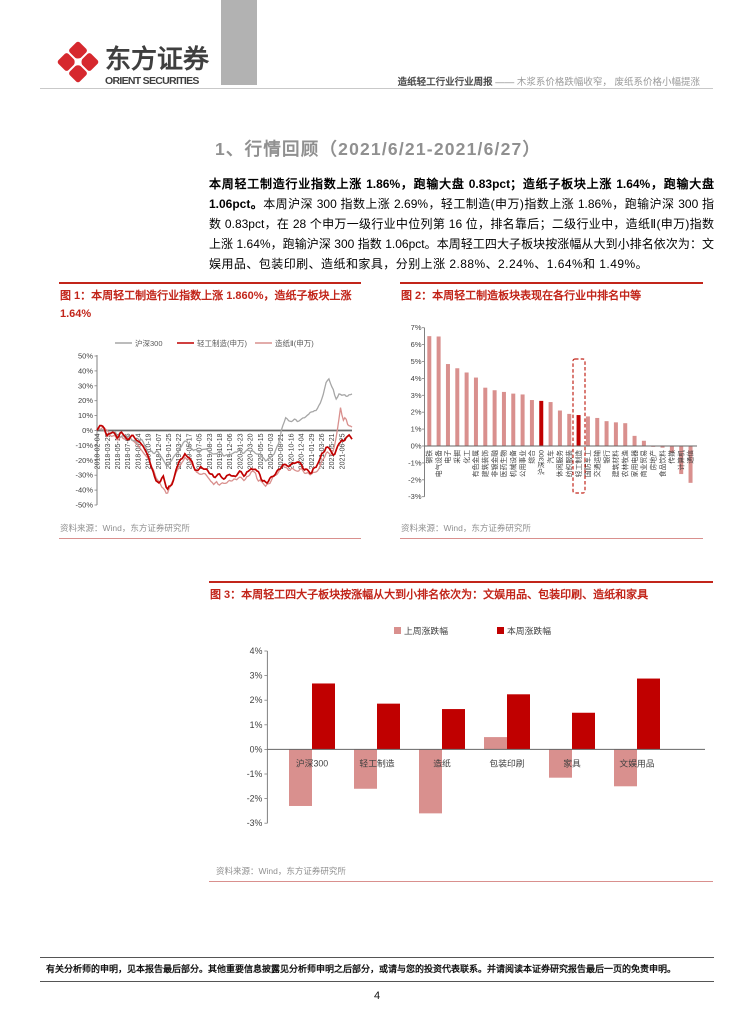 Image resolution: width=754 pixels, height=1024 pixels. What do you see at coordinates (484, 463) in the screenshot?
I see `svg-text: 建筑装饰` at bounding box center [484, 463].